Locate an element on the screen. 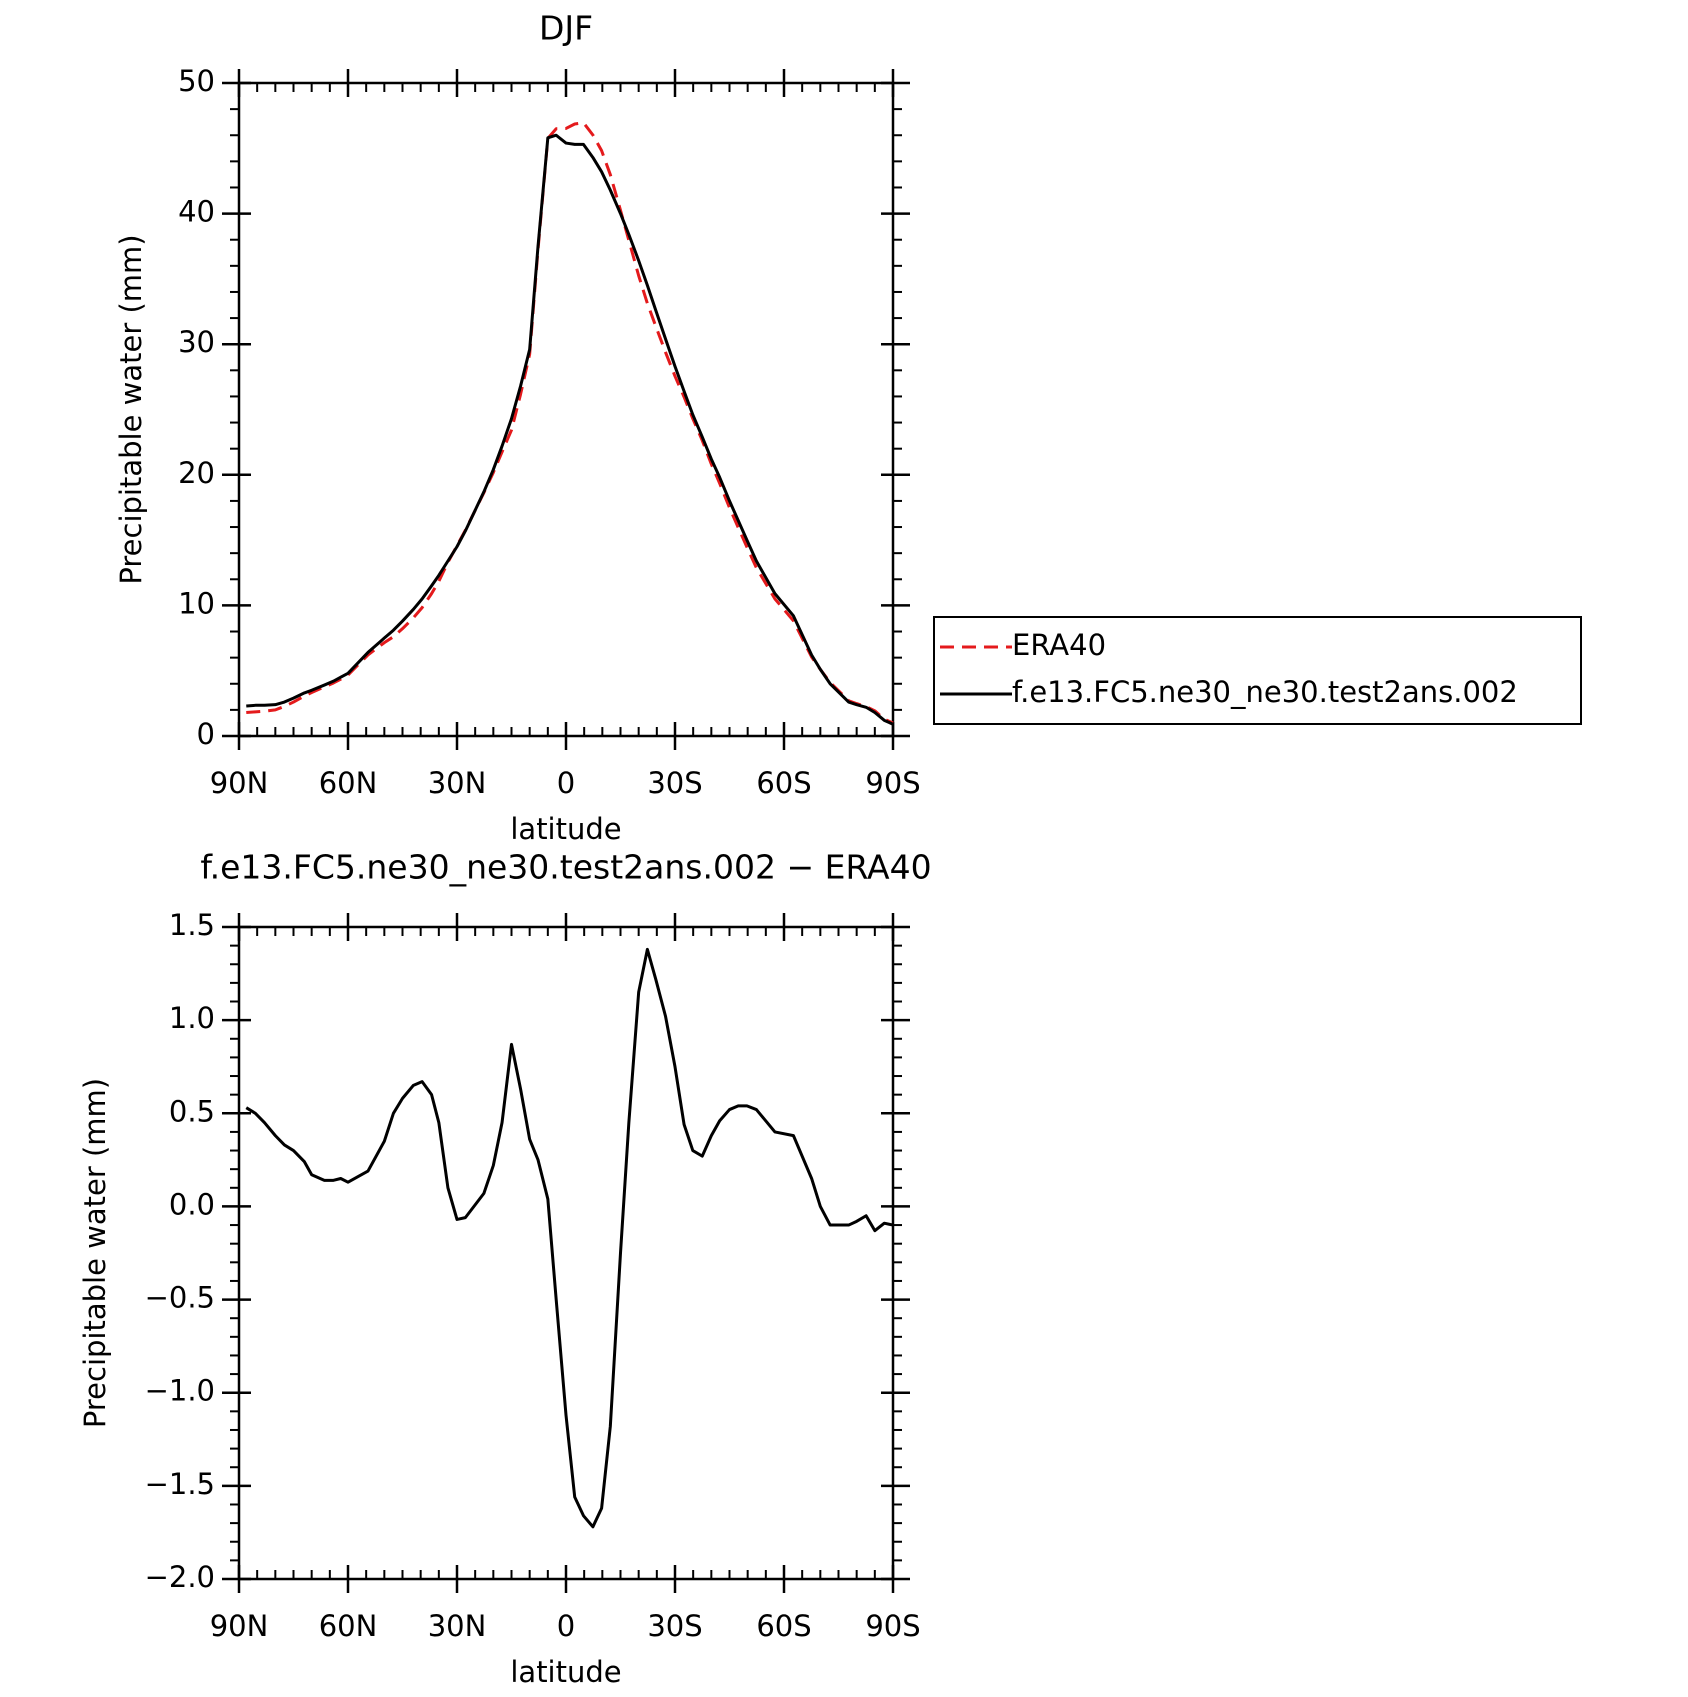 This screenshot has width=1688, height=1697. y-tick-label: 1.5 is located at coordinates (192, 925).